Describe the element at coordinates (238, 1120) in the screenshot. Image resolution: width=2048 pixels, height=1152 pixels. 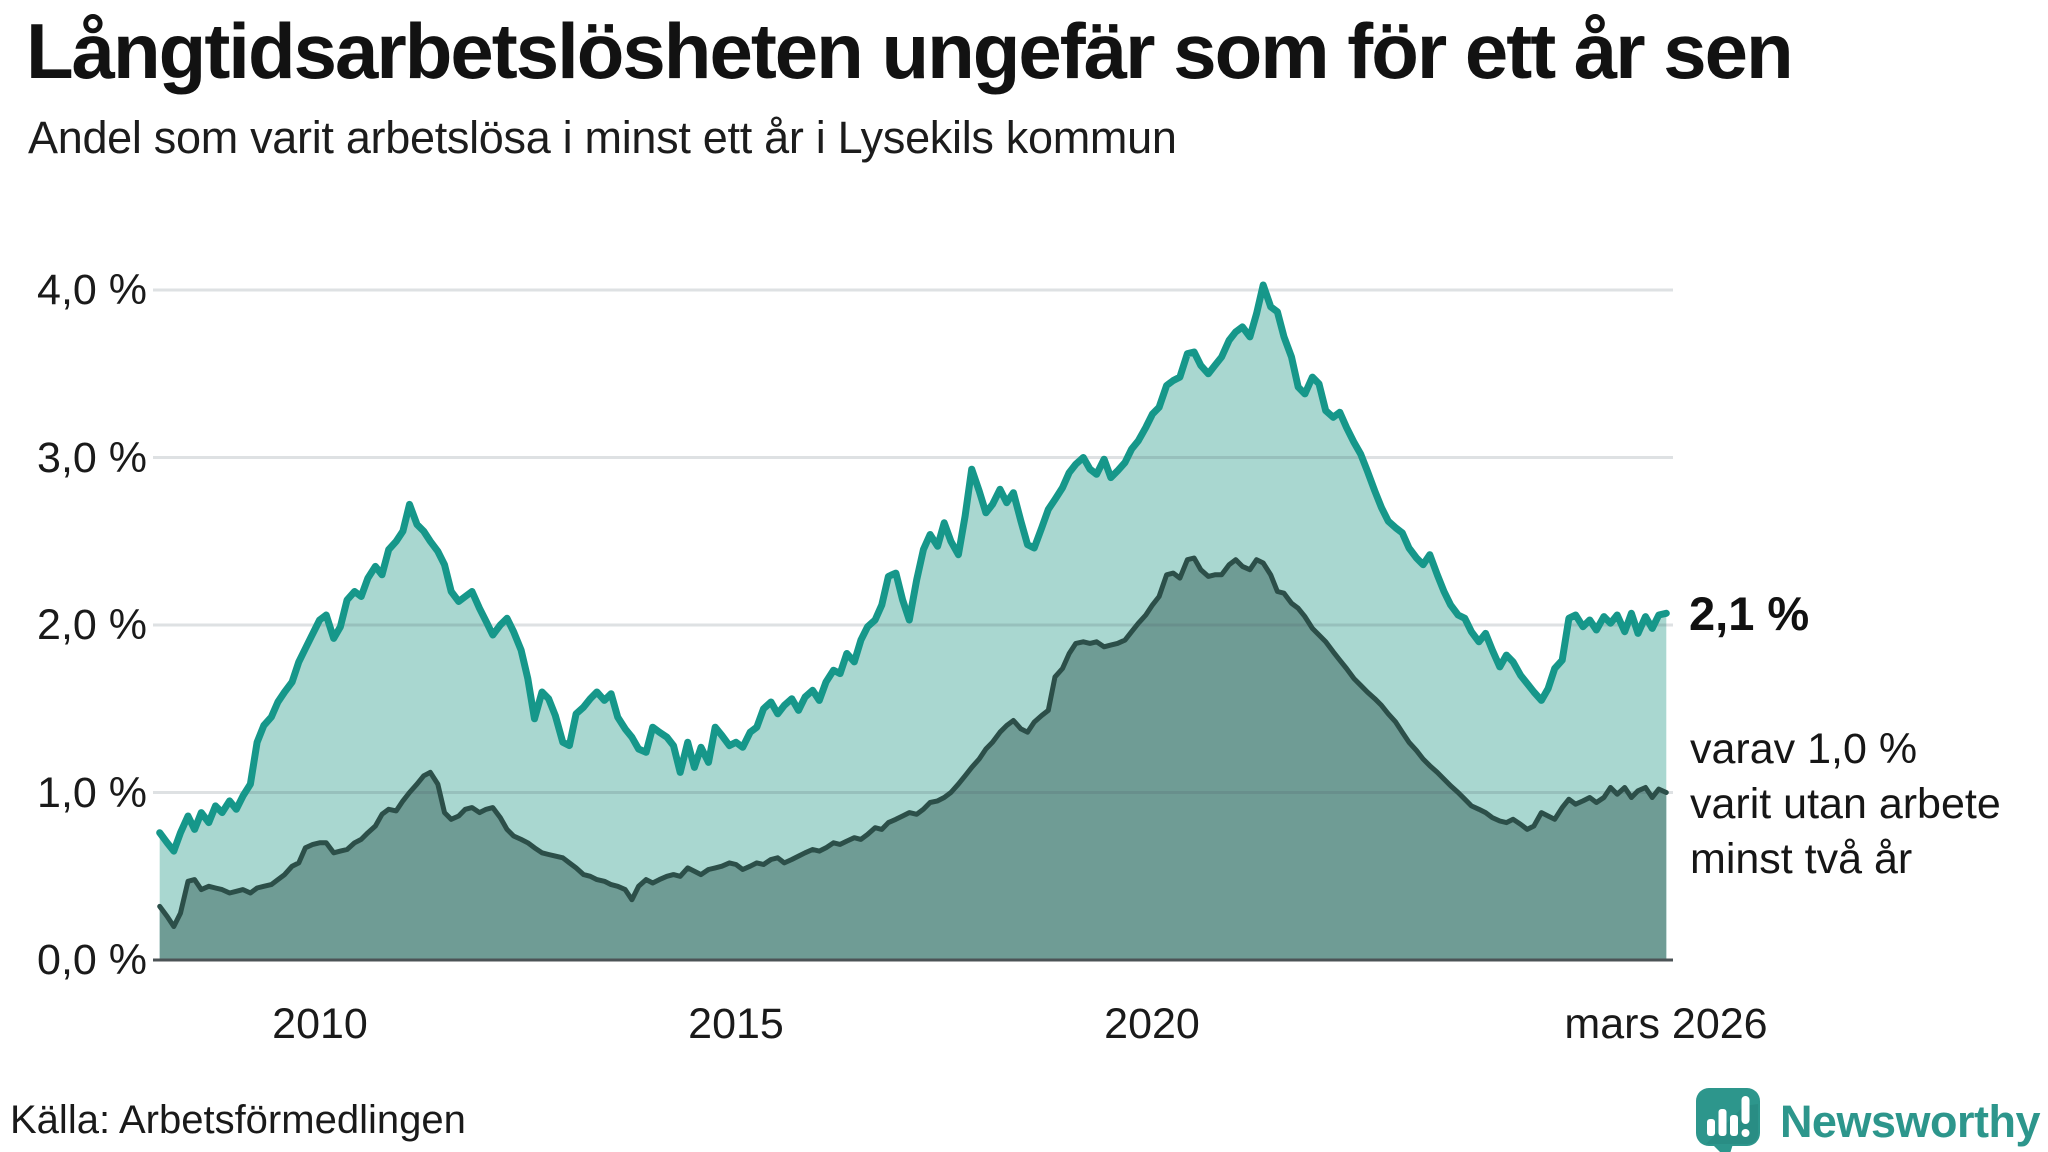
I see `source-text: Källa: Arbetsförmedlingen` at that location.